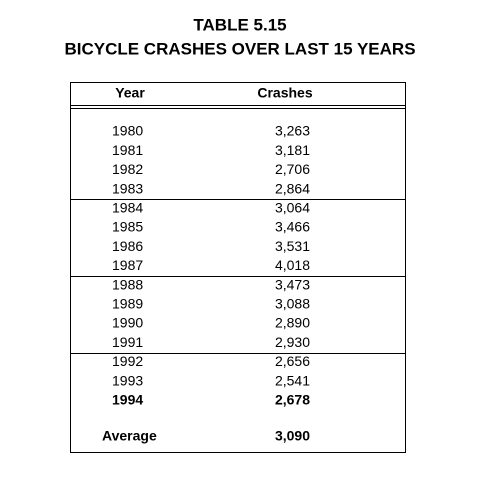 This screenshot has height=481, width=481. Describe the element at coordinates (129, 436) in the screenshot. I see `average-label: Average` at that location.